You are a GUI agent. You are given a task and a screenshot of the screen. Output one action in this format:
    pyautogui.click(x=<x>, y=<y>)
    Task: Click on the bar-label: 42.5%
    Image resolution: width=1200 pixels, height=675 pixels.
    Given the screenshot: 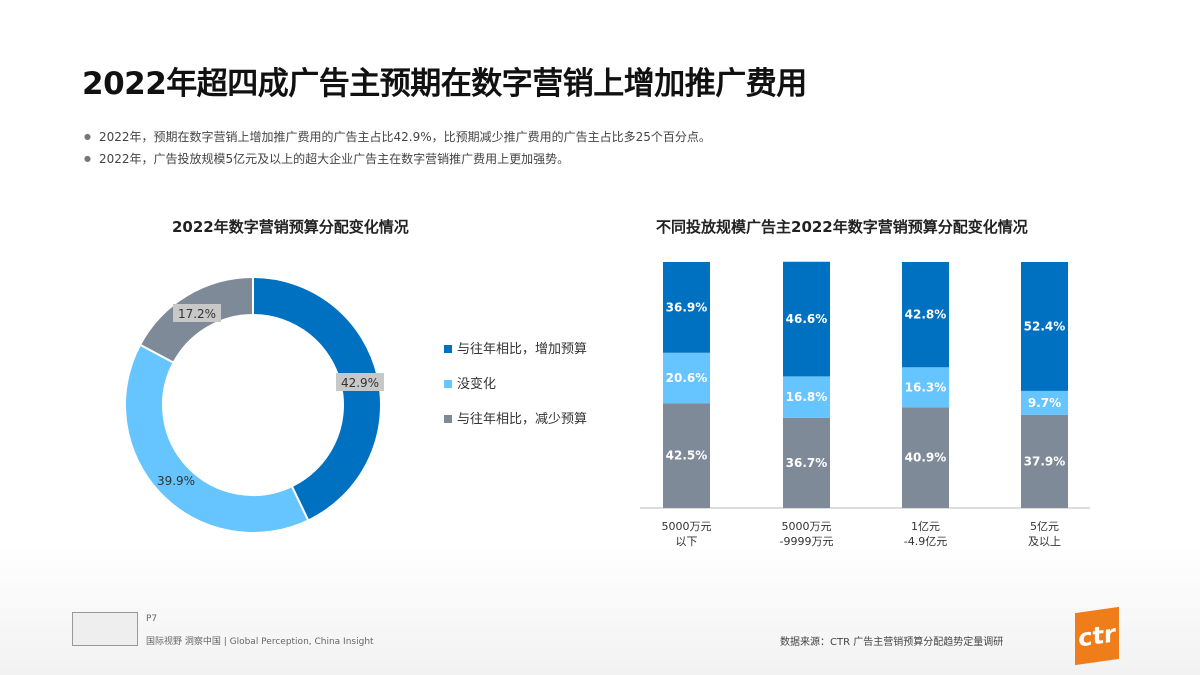 What is the action you would take?
    pyautogui.click(x=687, y=456)
    